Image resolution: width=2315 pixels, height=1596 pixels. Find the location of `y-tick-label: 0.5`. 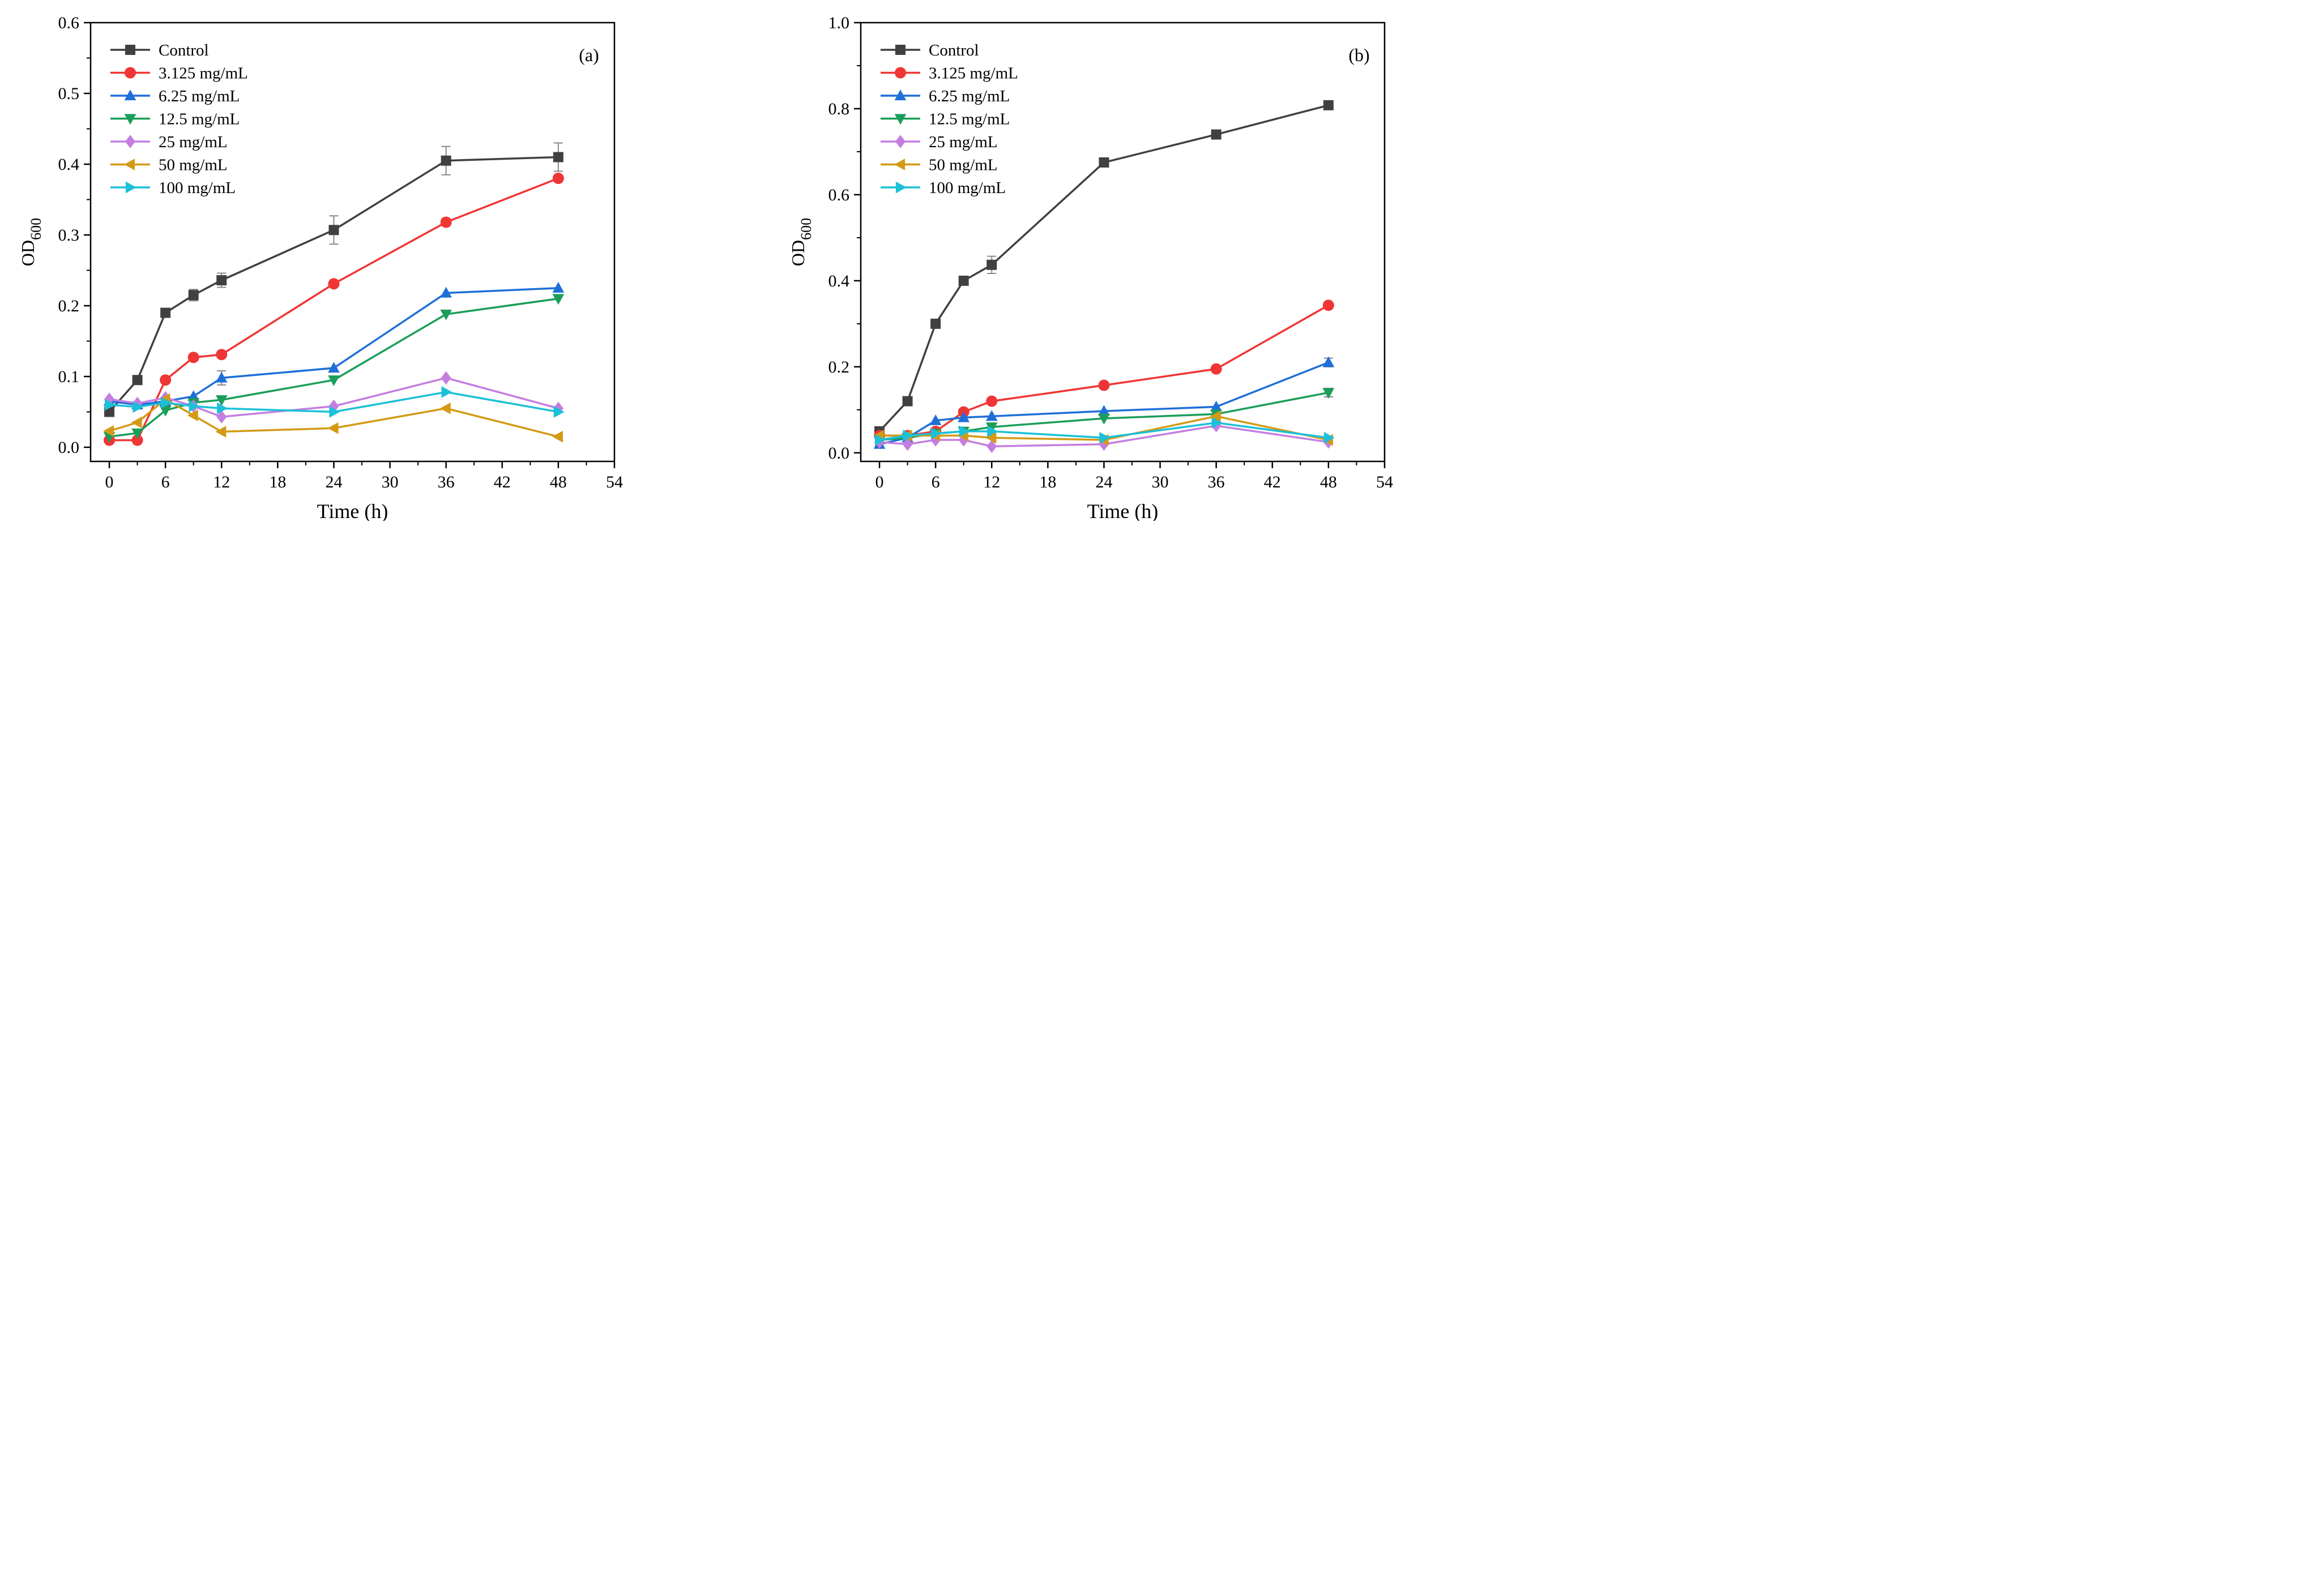

y-tick-label: 0.5 is located at coordinates (69, 93).